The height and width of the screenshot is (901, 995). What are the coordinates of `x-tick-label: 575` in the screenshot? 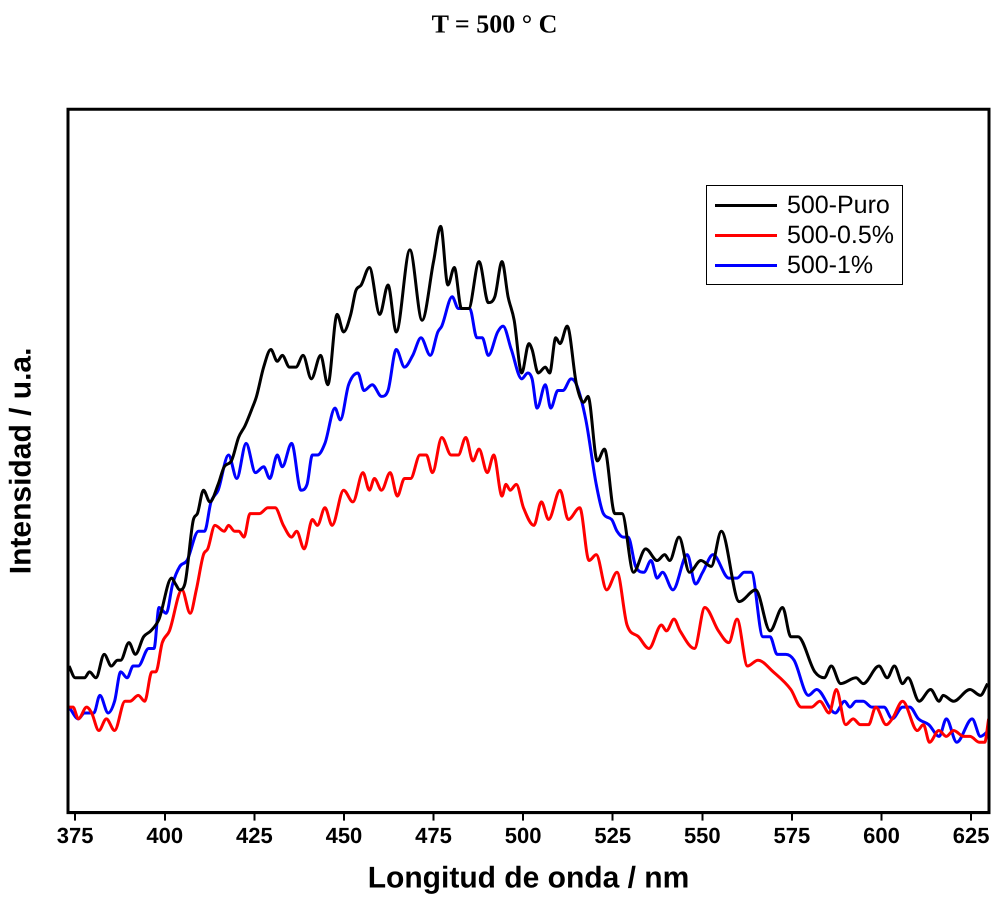 It's located at (792, 835).